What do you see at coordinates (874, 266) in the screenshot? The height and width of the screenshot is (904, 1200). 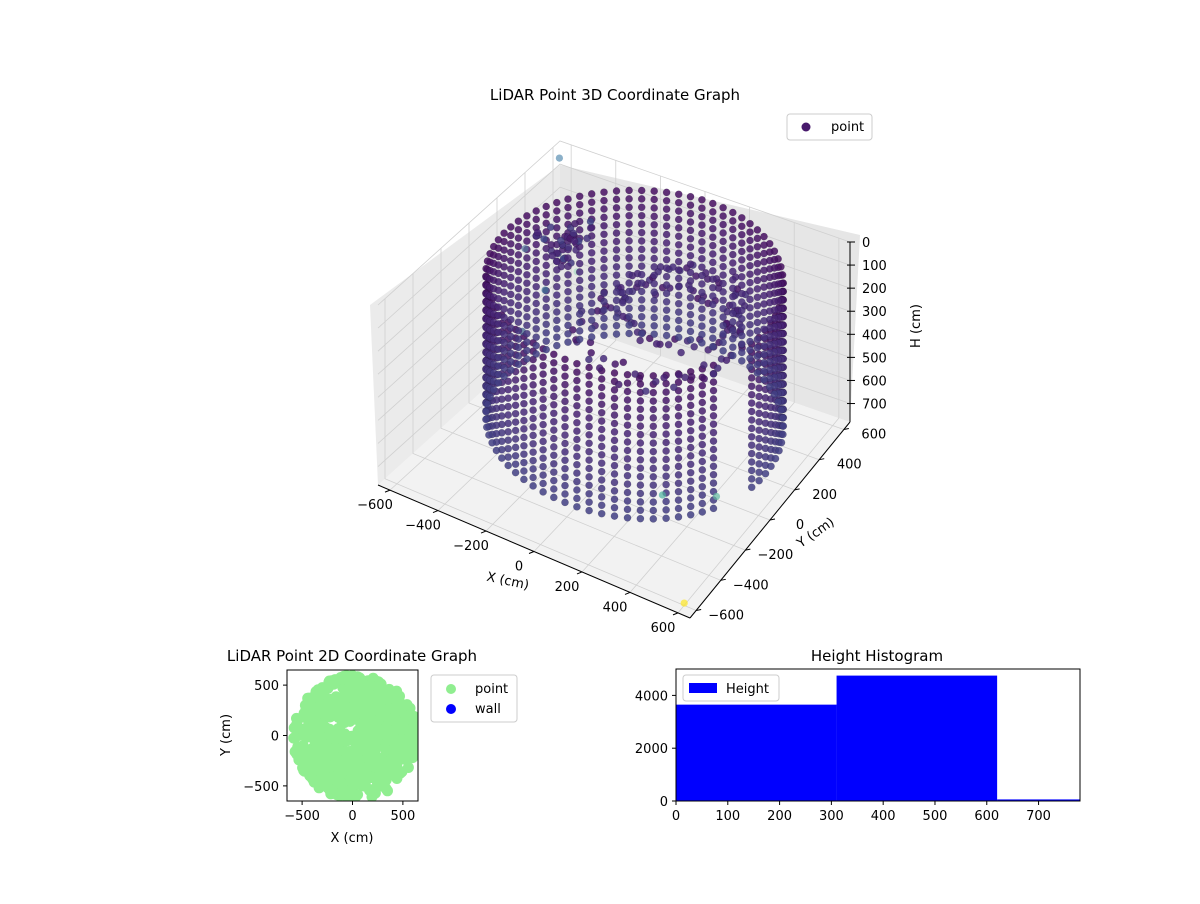 I see `z-tick-label: 100` at bounding box center [874, 266].